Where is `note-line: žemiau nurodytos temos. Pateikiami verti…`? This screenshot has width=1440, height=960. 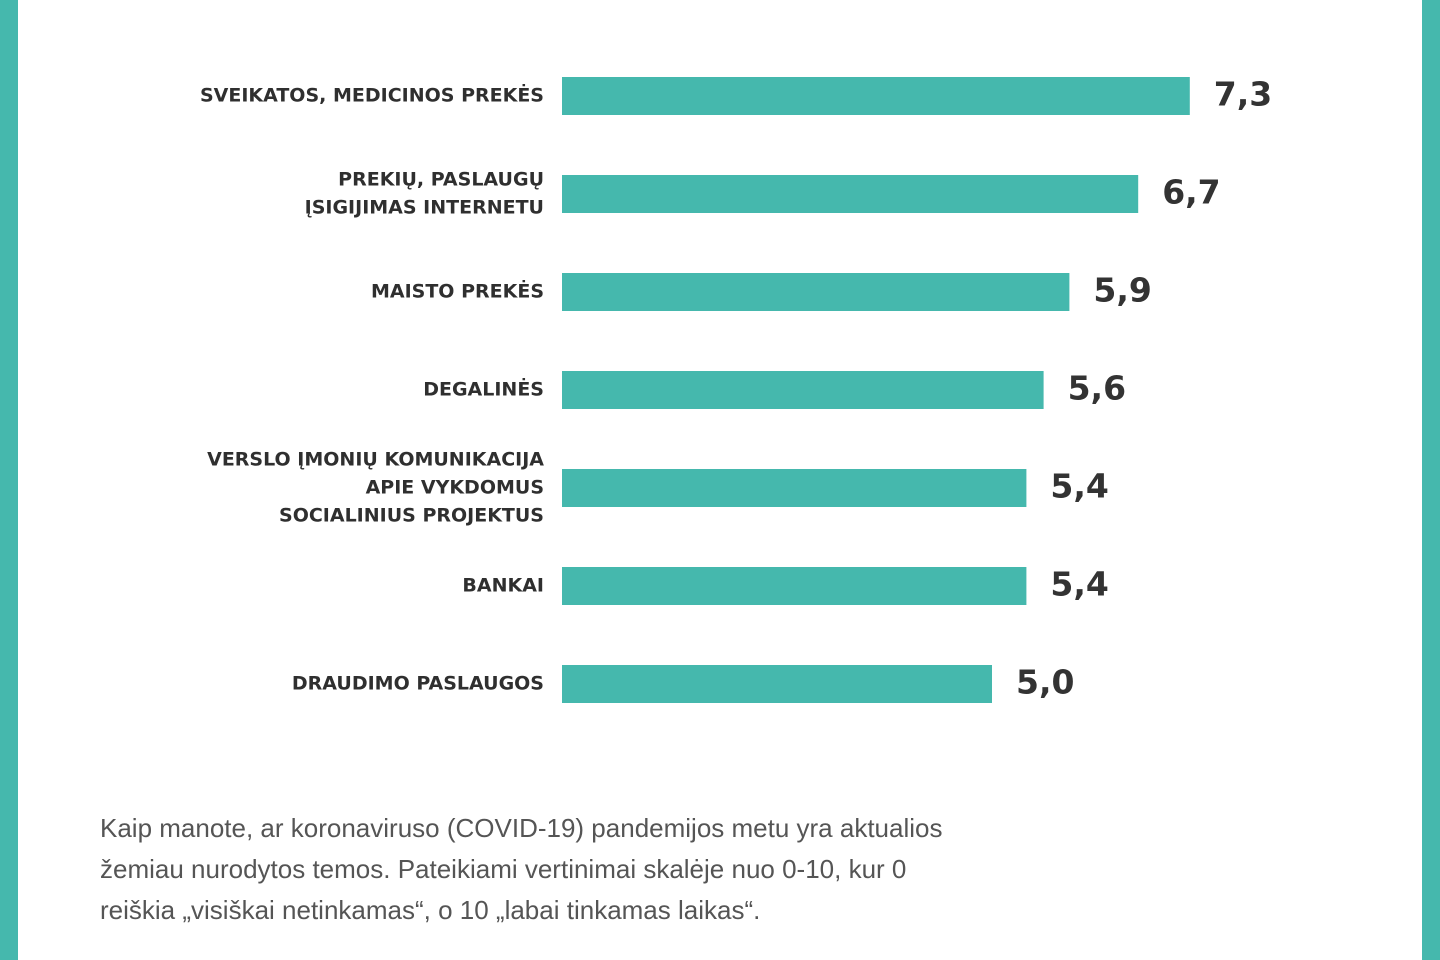 note-line: žemiau nurodytos temos. Pateikiami verti… is located at coordinates (503, 869).